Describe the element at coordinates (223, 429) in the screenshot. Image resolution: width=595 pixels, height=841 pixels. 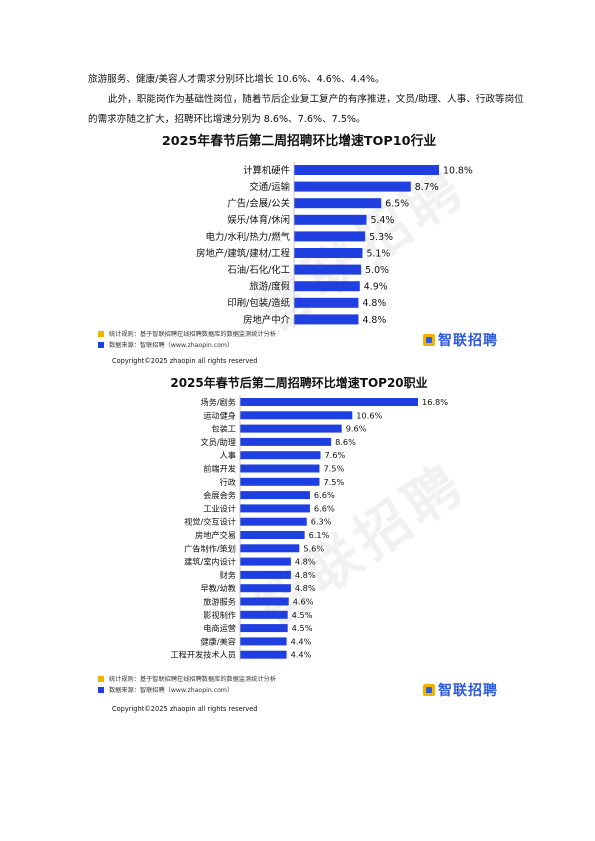
I see `category-label: 包装工` at that location.